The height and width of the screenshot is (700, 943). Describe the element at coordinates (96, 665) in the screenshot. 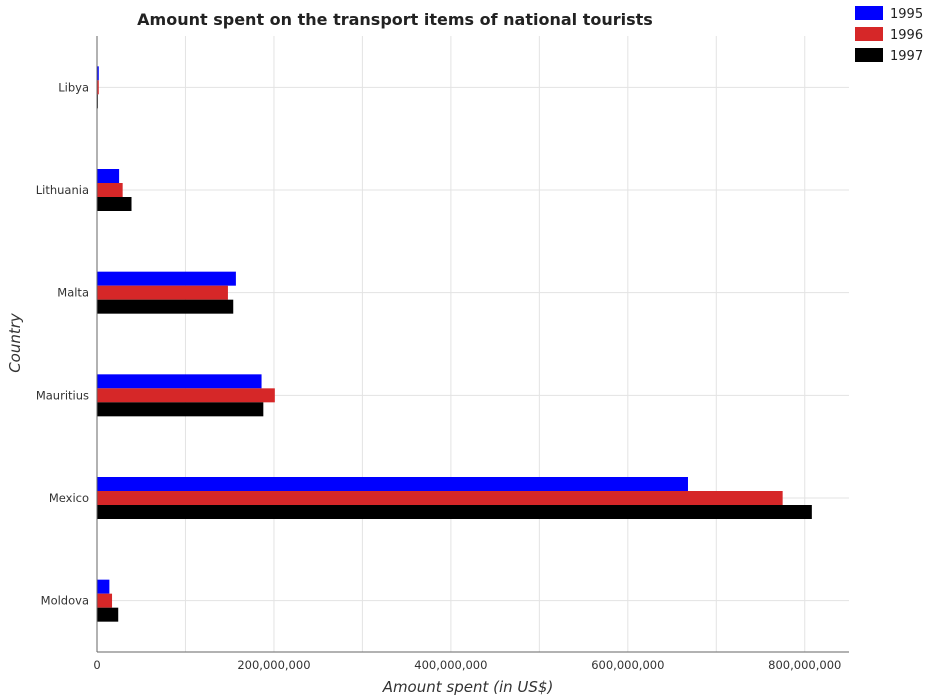

I see `x-tick-label: 0` at that location.